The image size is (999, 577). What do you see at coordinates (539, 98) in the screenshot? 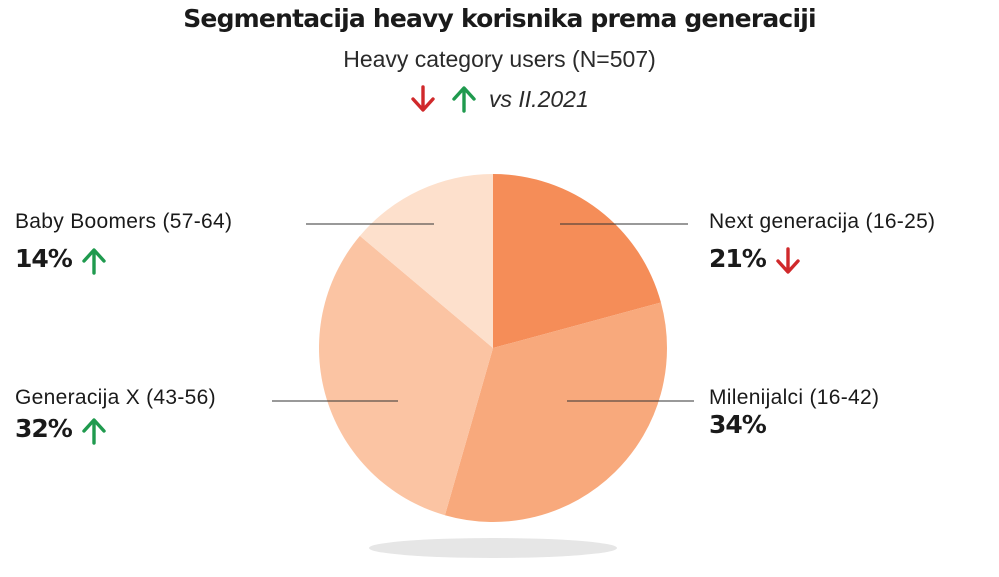
I see `legend-text: vs II.2021` at bounding box center [539, 98].